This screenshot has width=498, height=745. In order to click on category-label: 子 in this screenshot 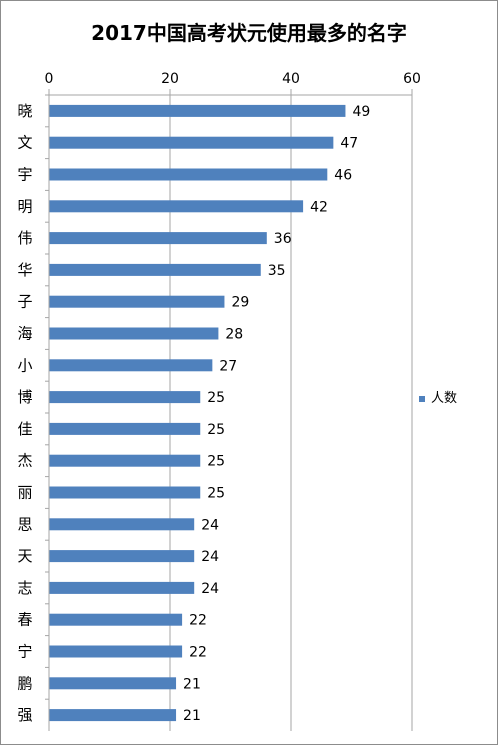, I will do `click(24, 302)`.